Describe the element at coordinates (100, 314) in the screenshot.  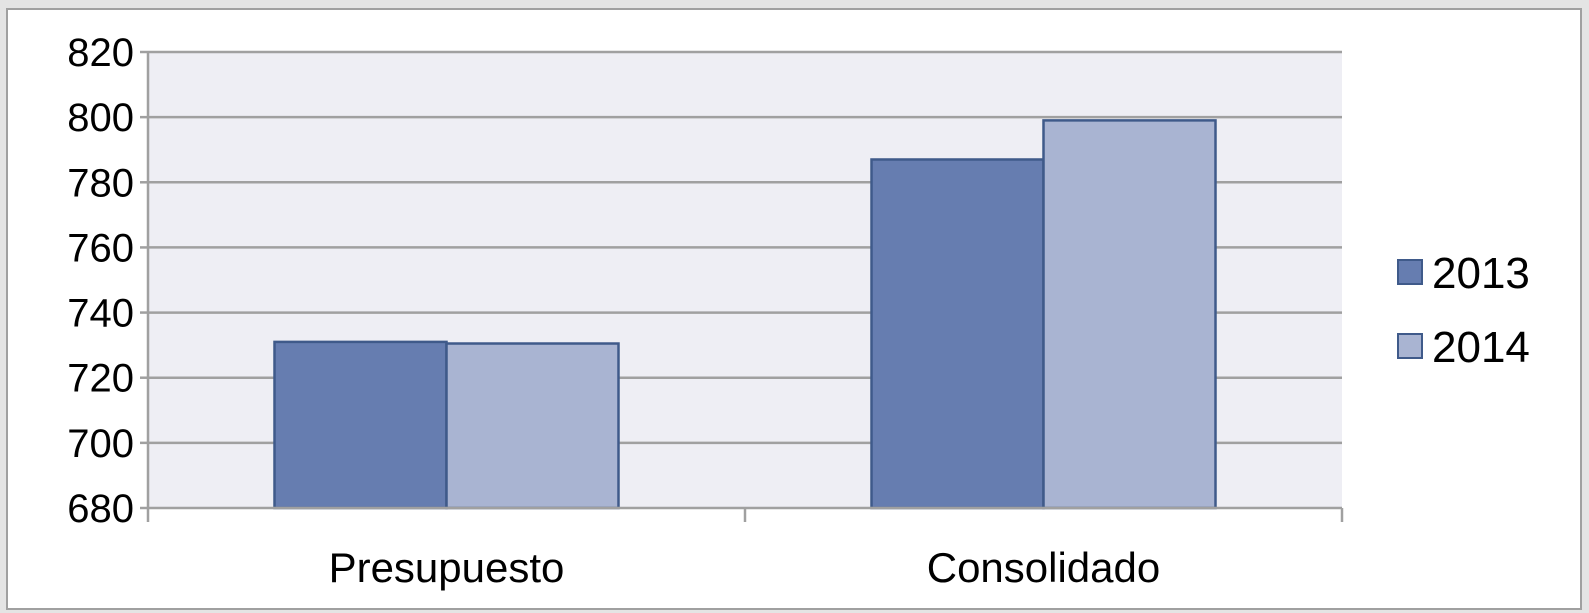
I see `y-tick-label-740: 740` at that location.